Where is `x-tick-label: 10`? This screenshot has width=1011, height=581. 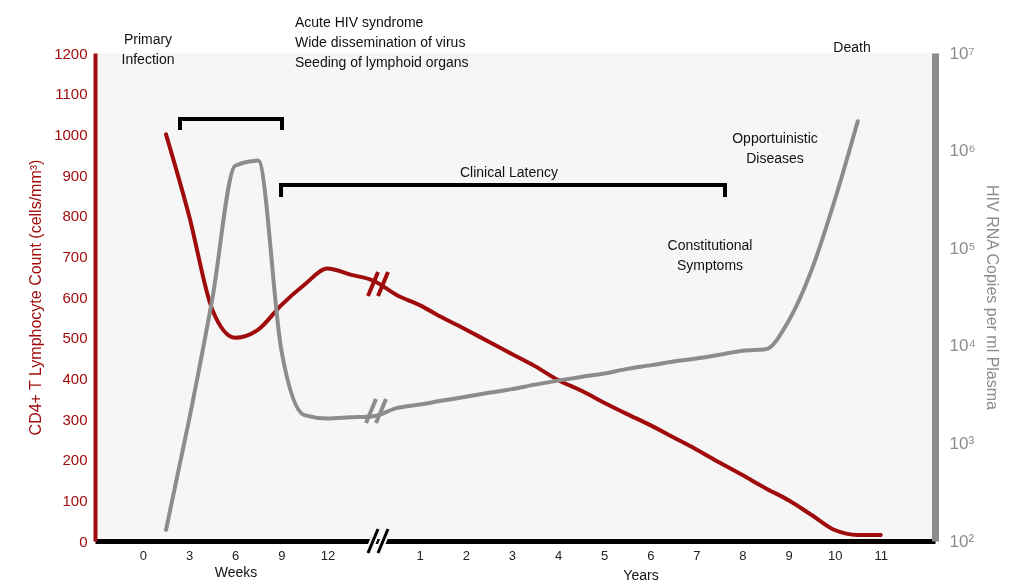 x-tick-label: 10 is located at coordinates (835, 555).